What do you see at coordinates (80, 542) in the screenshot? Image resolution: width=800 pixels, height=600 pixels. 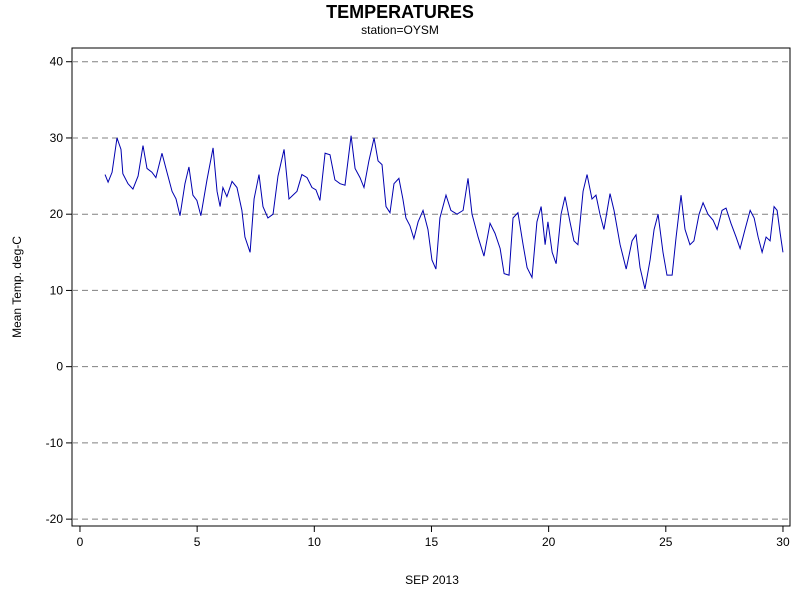 I see `x-tick-label: 0` at bounding box center [80, 542].